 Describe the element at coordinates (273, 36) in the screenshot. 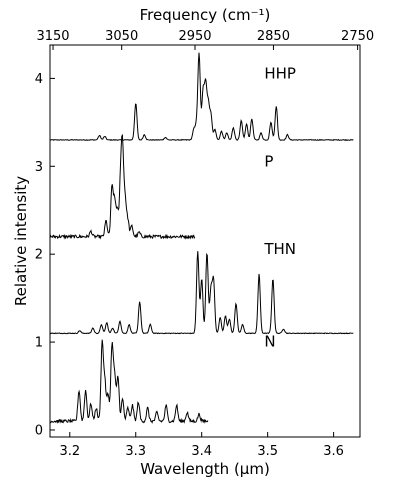

I see `top-tick-label: 2850` at that location.